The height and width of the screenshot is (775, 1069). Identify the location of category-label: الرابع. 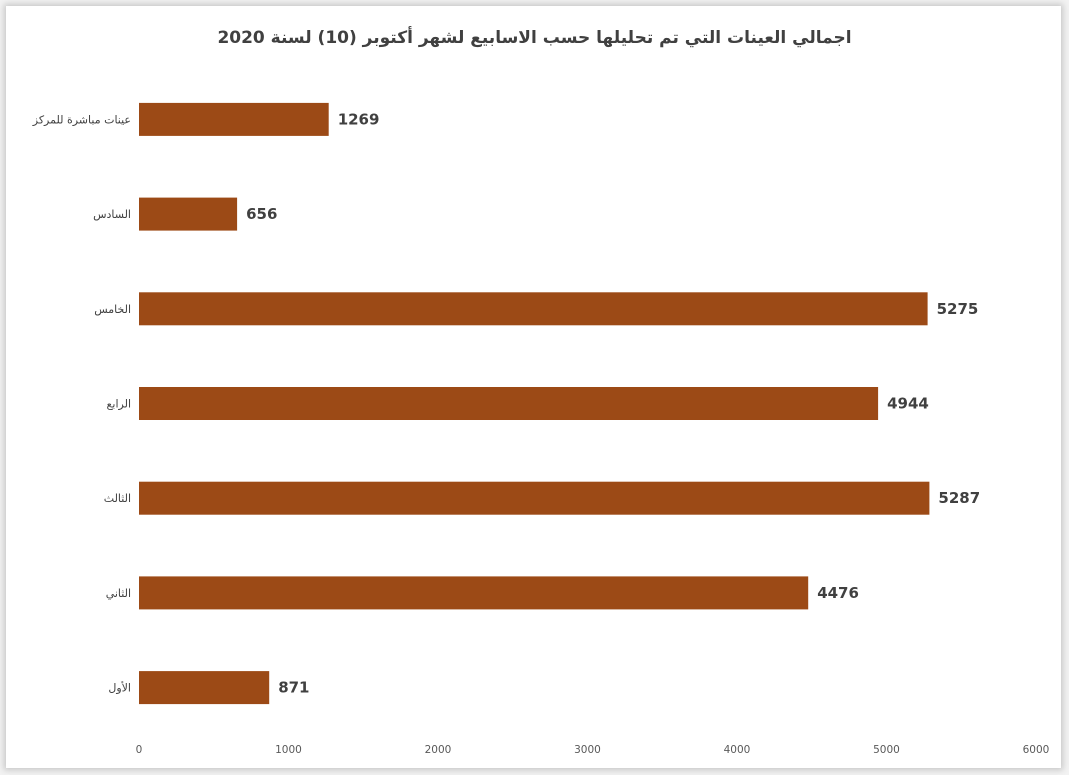
(119, 404).